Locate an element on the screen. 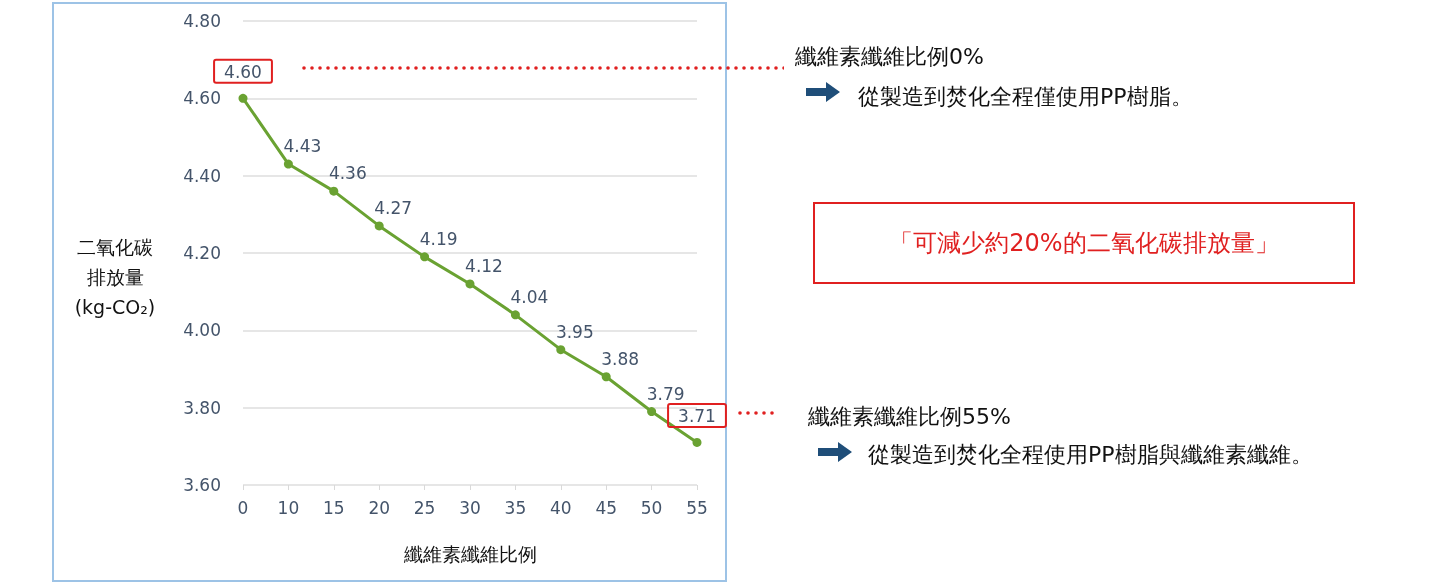 The width and height of the screenshot is (1446, 585). x-tick-label: 10 is located at coordinates (288, 507).